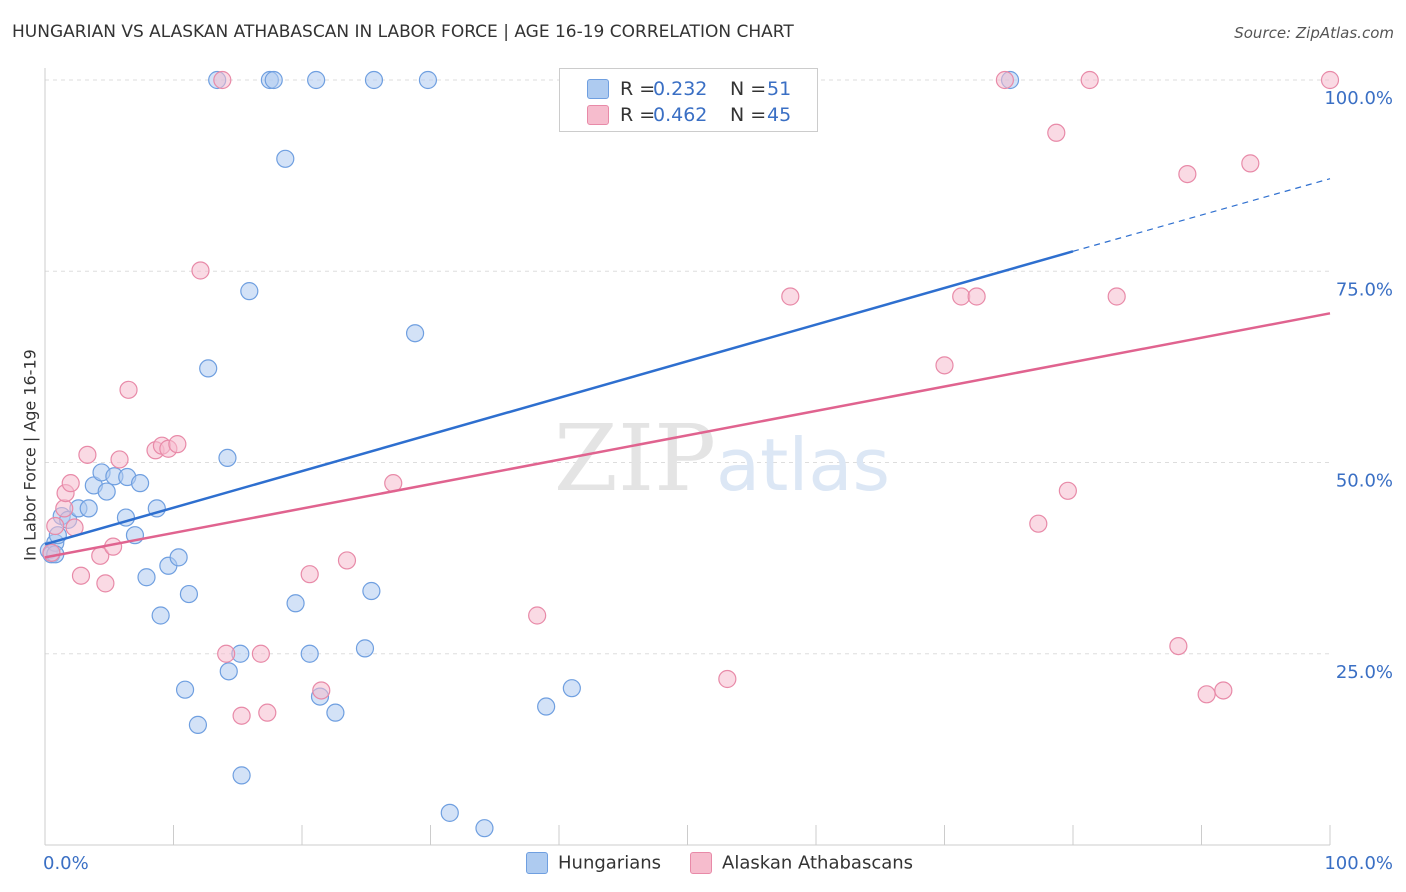  I want to click on y-axis-label: In Labor Force | Age 16-19, so click(30, 455).